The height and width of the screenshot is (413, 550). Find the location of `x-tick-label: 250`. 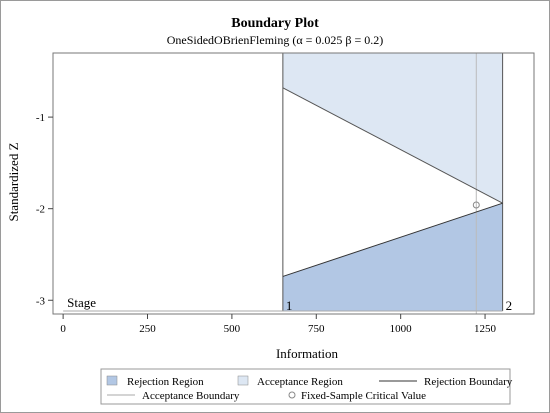

x-tick-label: 250 is located at coordinates (147, 329).